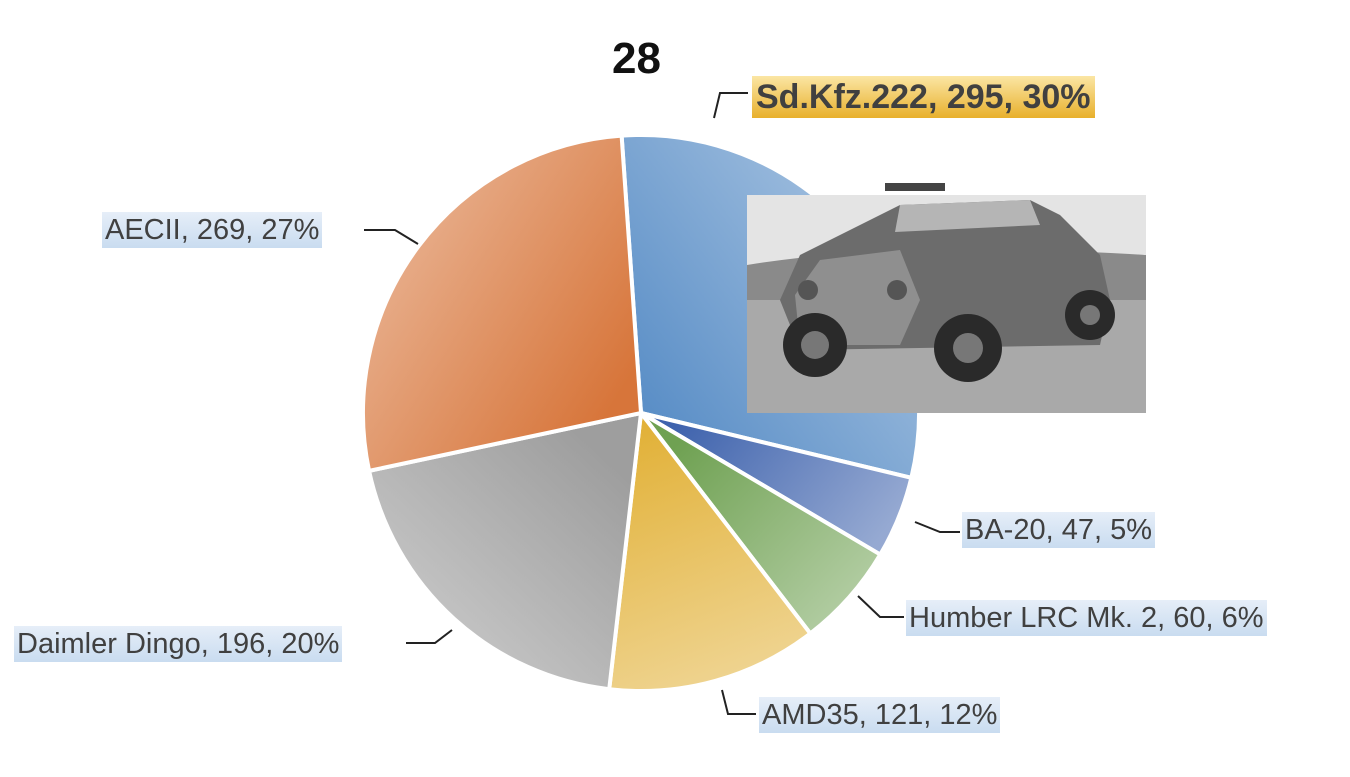 This screenshot has height=777, width=1350. I want to click on chart-title: 28, so click(636, 58).